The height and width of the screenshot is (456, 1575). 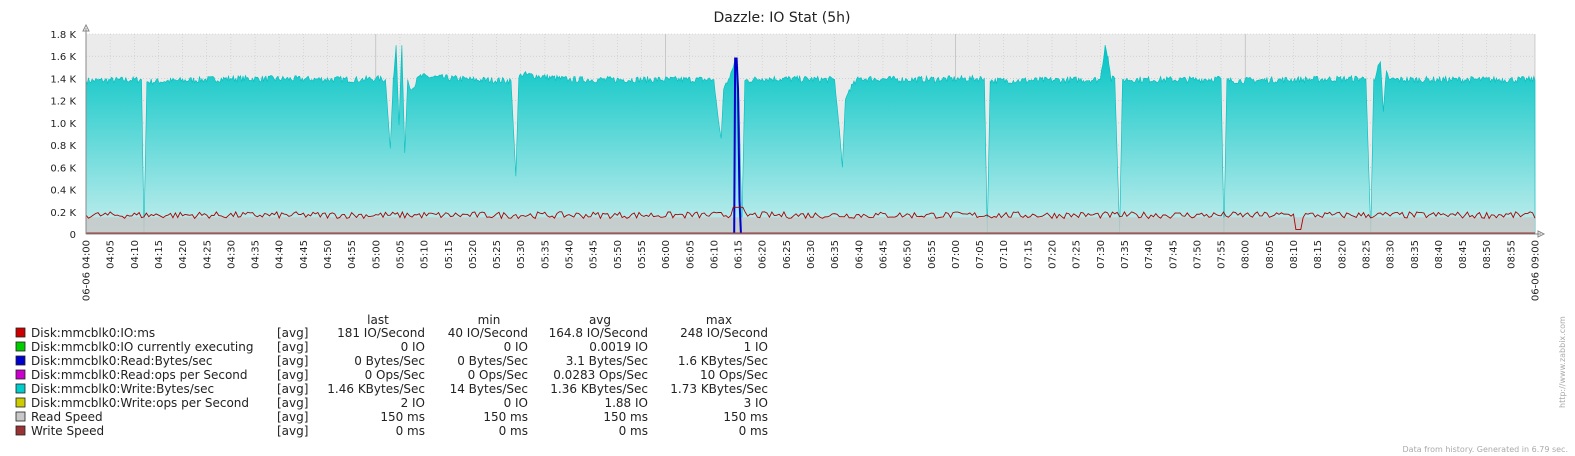 What do you see at coordinates (497, 254) in the screenshot?
I see `x-tick-label: 05:25` at bounding box center [497, 254].